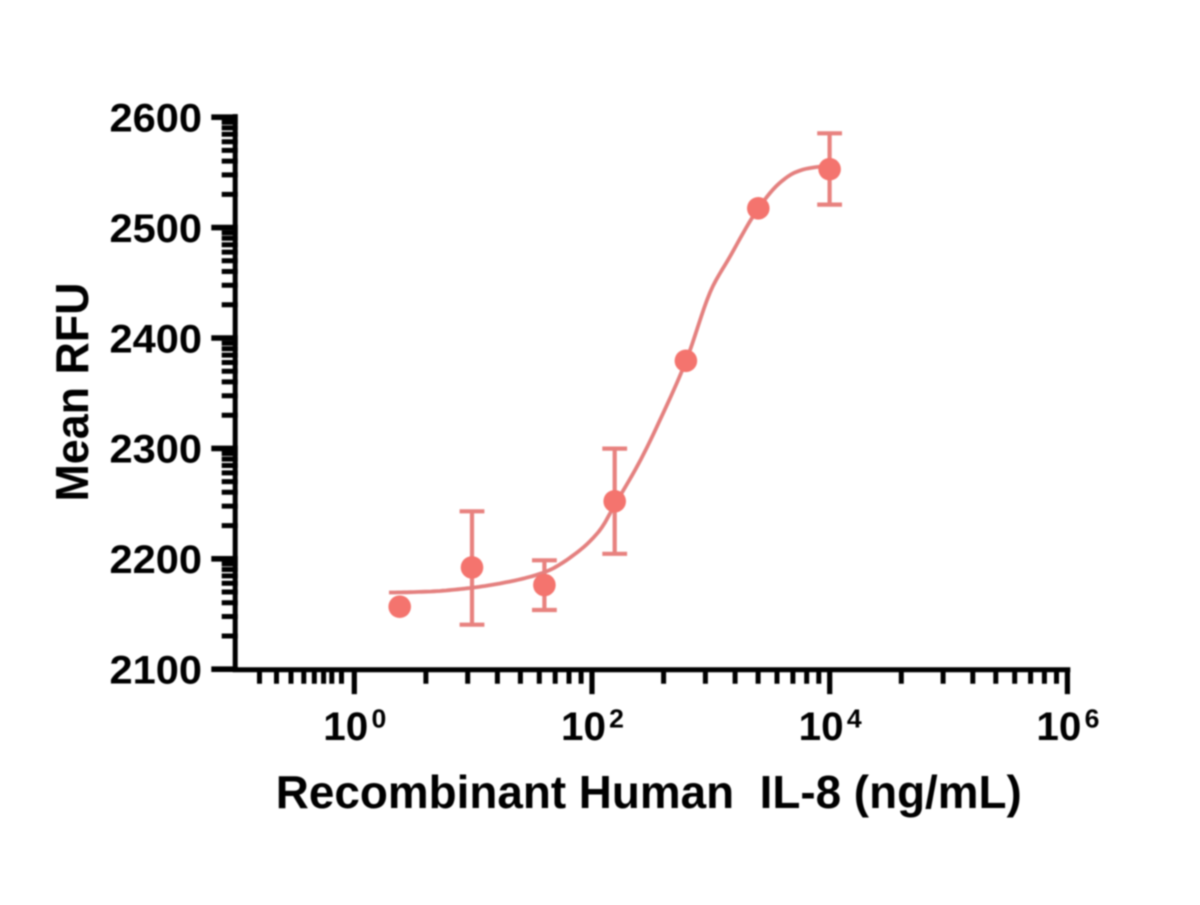 This screenshot has width=1200, height=905. What do you see at coordinates (156, 229) in the screenshot?
I see `svg-text: 2500` at bounding box center [156, 229].